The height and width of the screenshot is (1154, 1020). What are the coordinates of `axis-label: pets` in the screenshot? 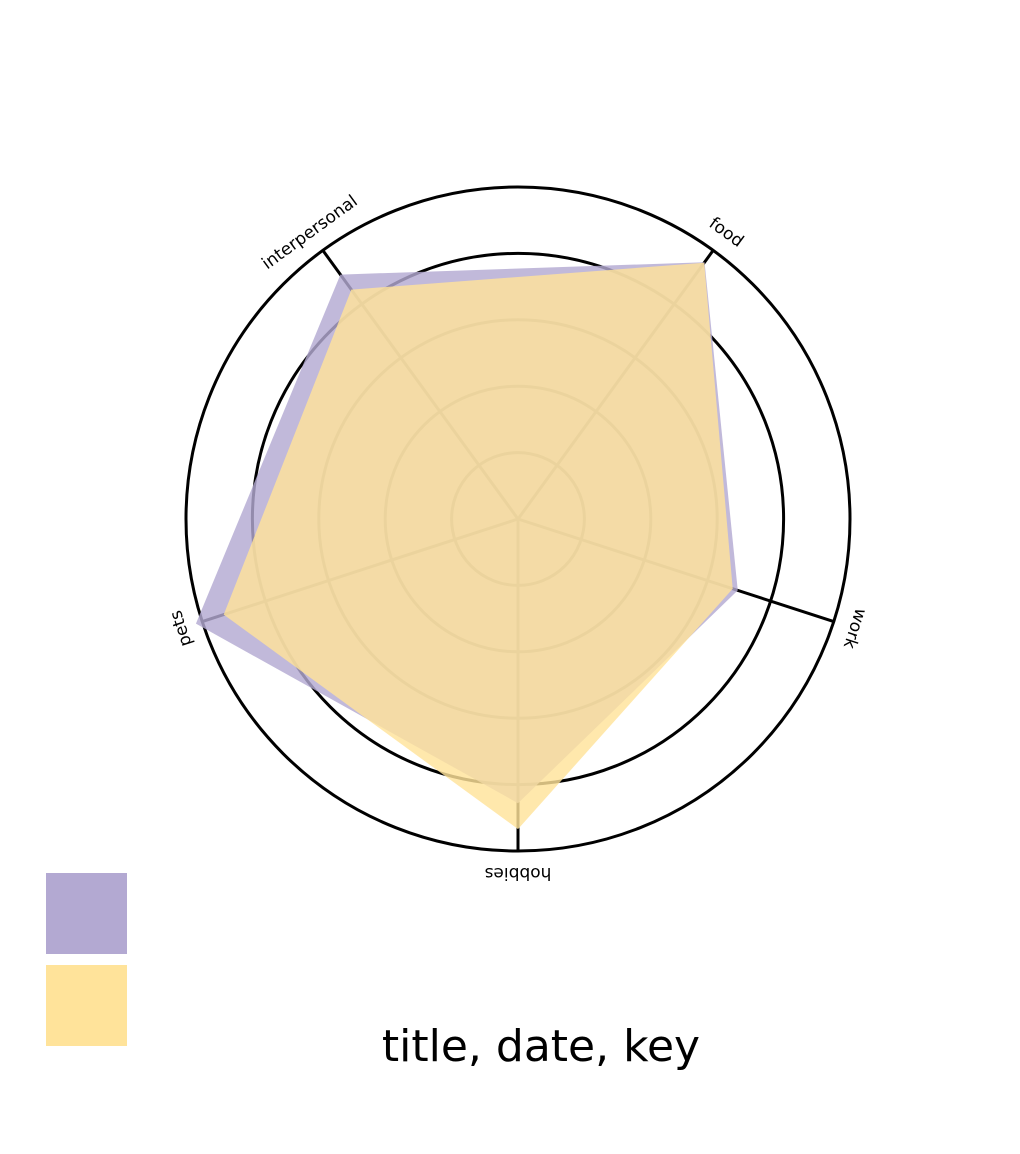 It's located at (181, 628).